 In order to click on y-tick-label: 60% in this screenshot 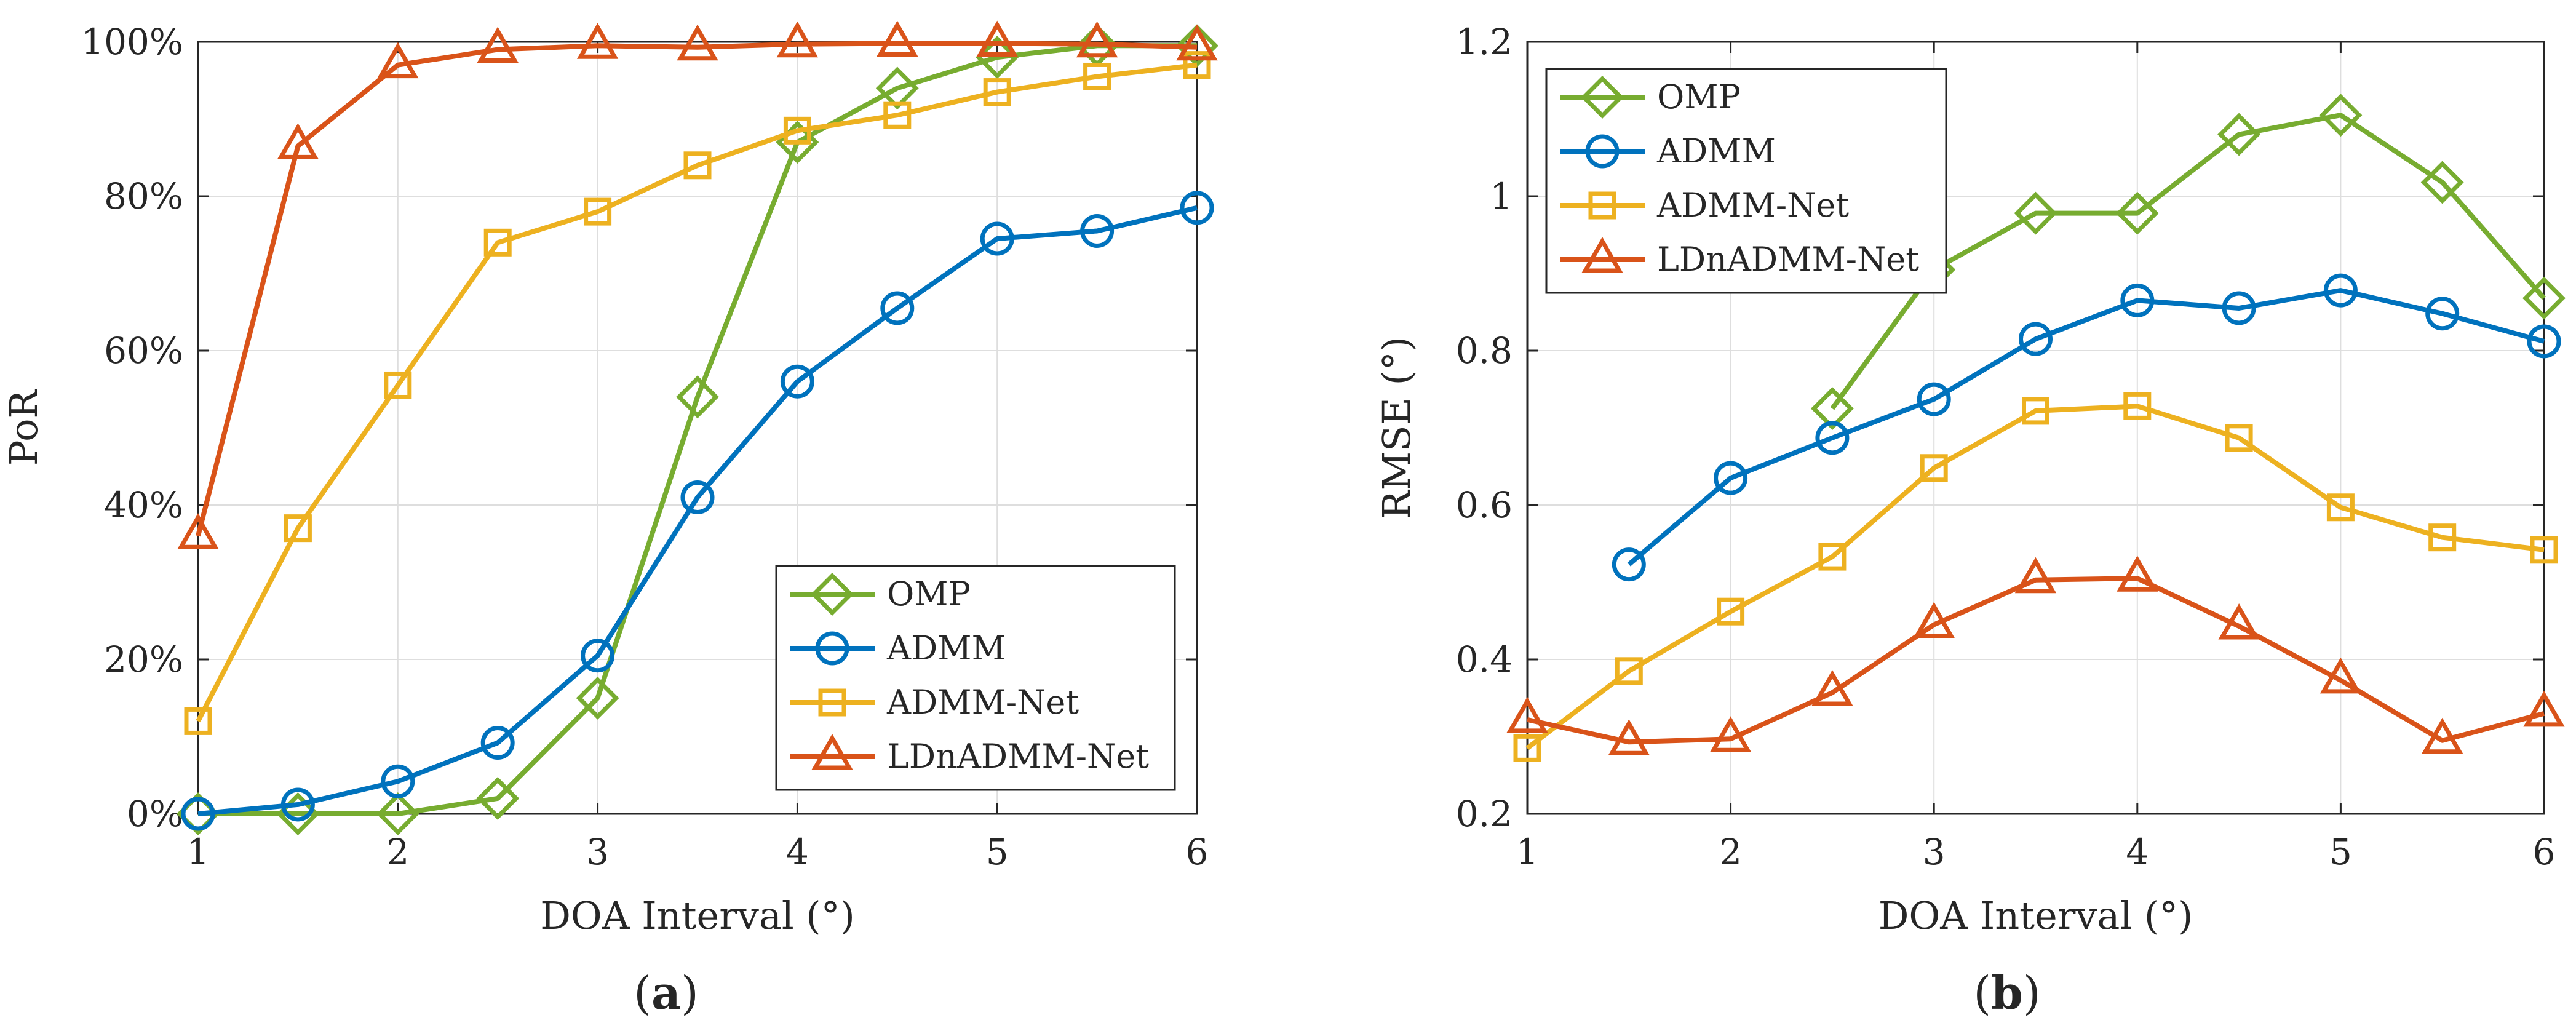, I will do `click(143, 351)`.